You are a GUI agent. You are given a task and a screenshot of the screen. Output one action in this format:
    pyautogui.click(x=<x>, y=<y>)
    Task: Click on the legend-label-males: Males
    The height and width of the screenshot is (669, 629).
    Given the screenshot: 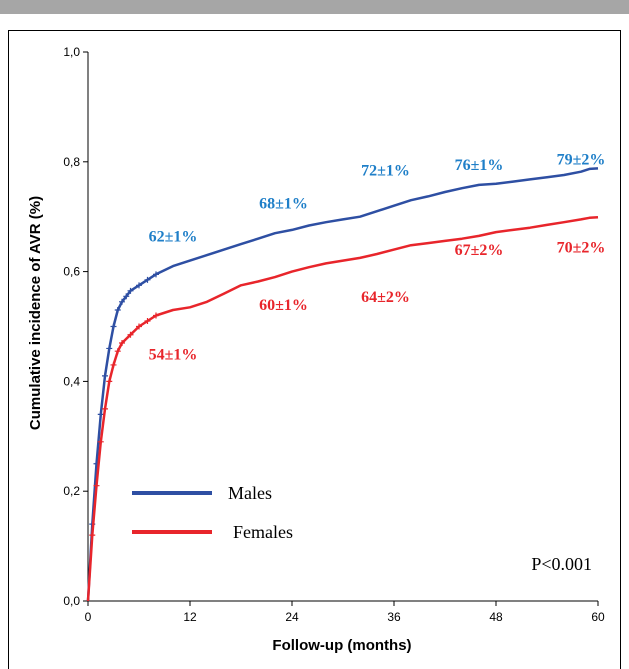 What is the action you would take?
    pyautogui.click(x=250, y=493)
    